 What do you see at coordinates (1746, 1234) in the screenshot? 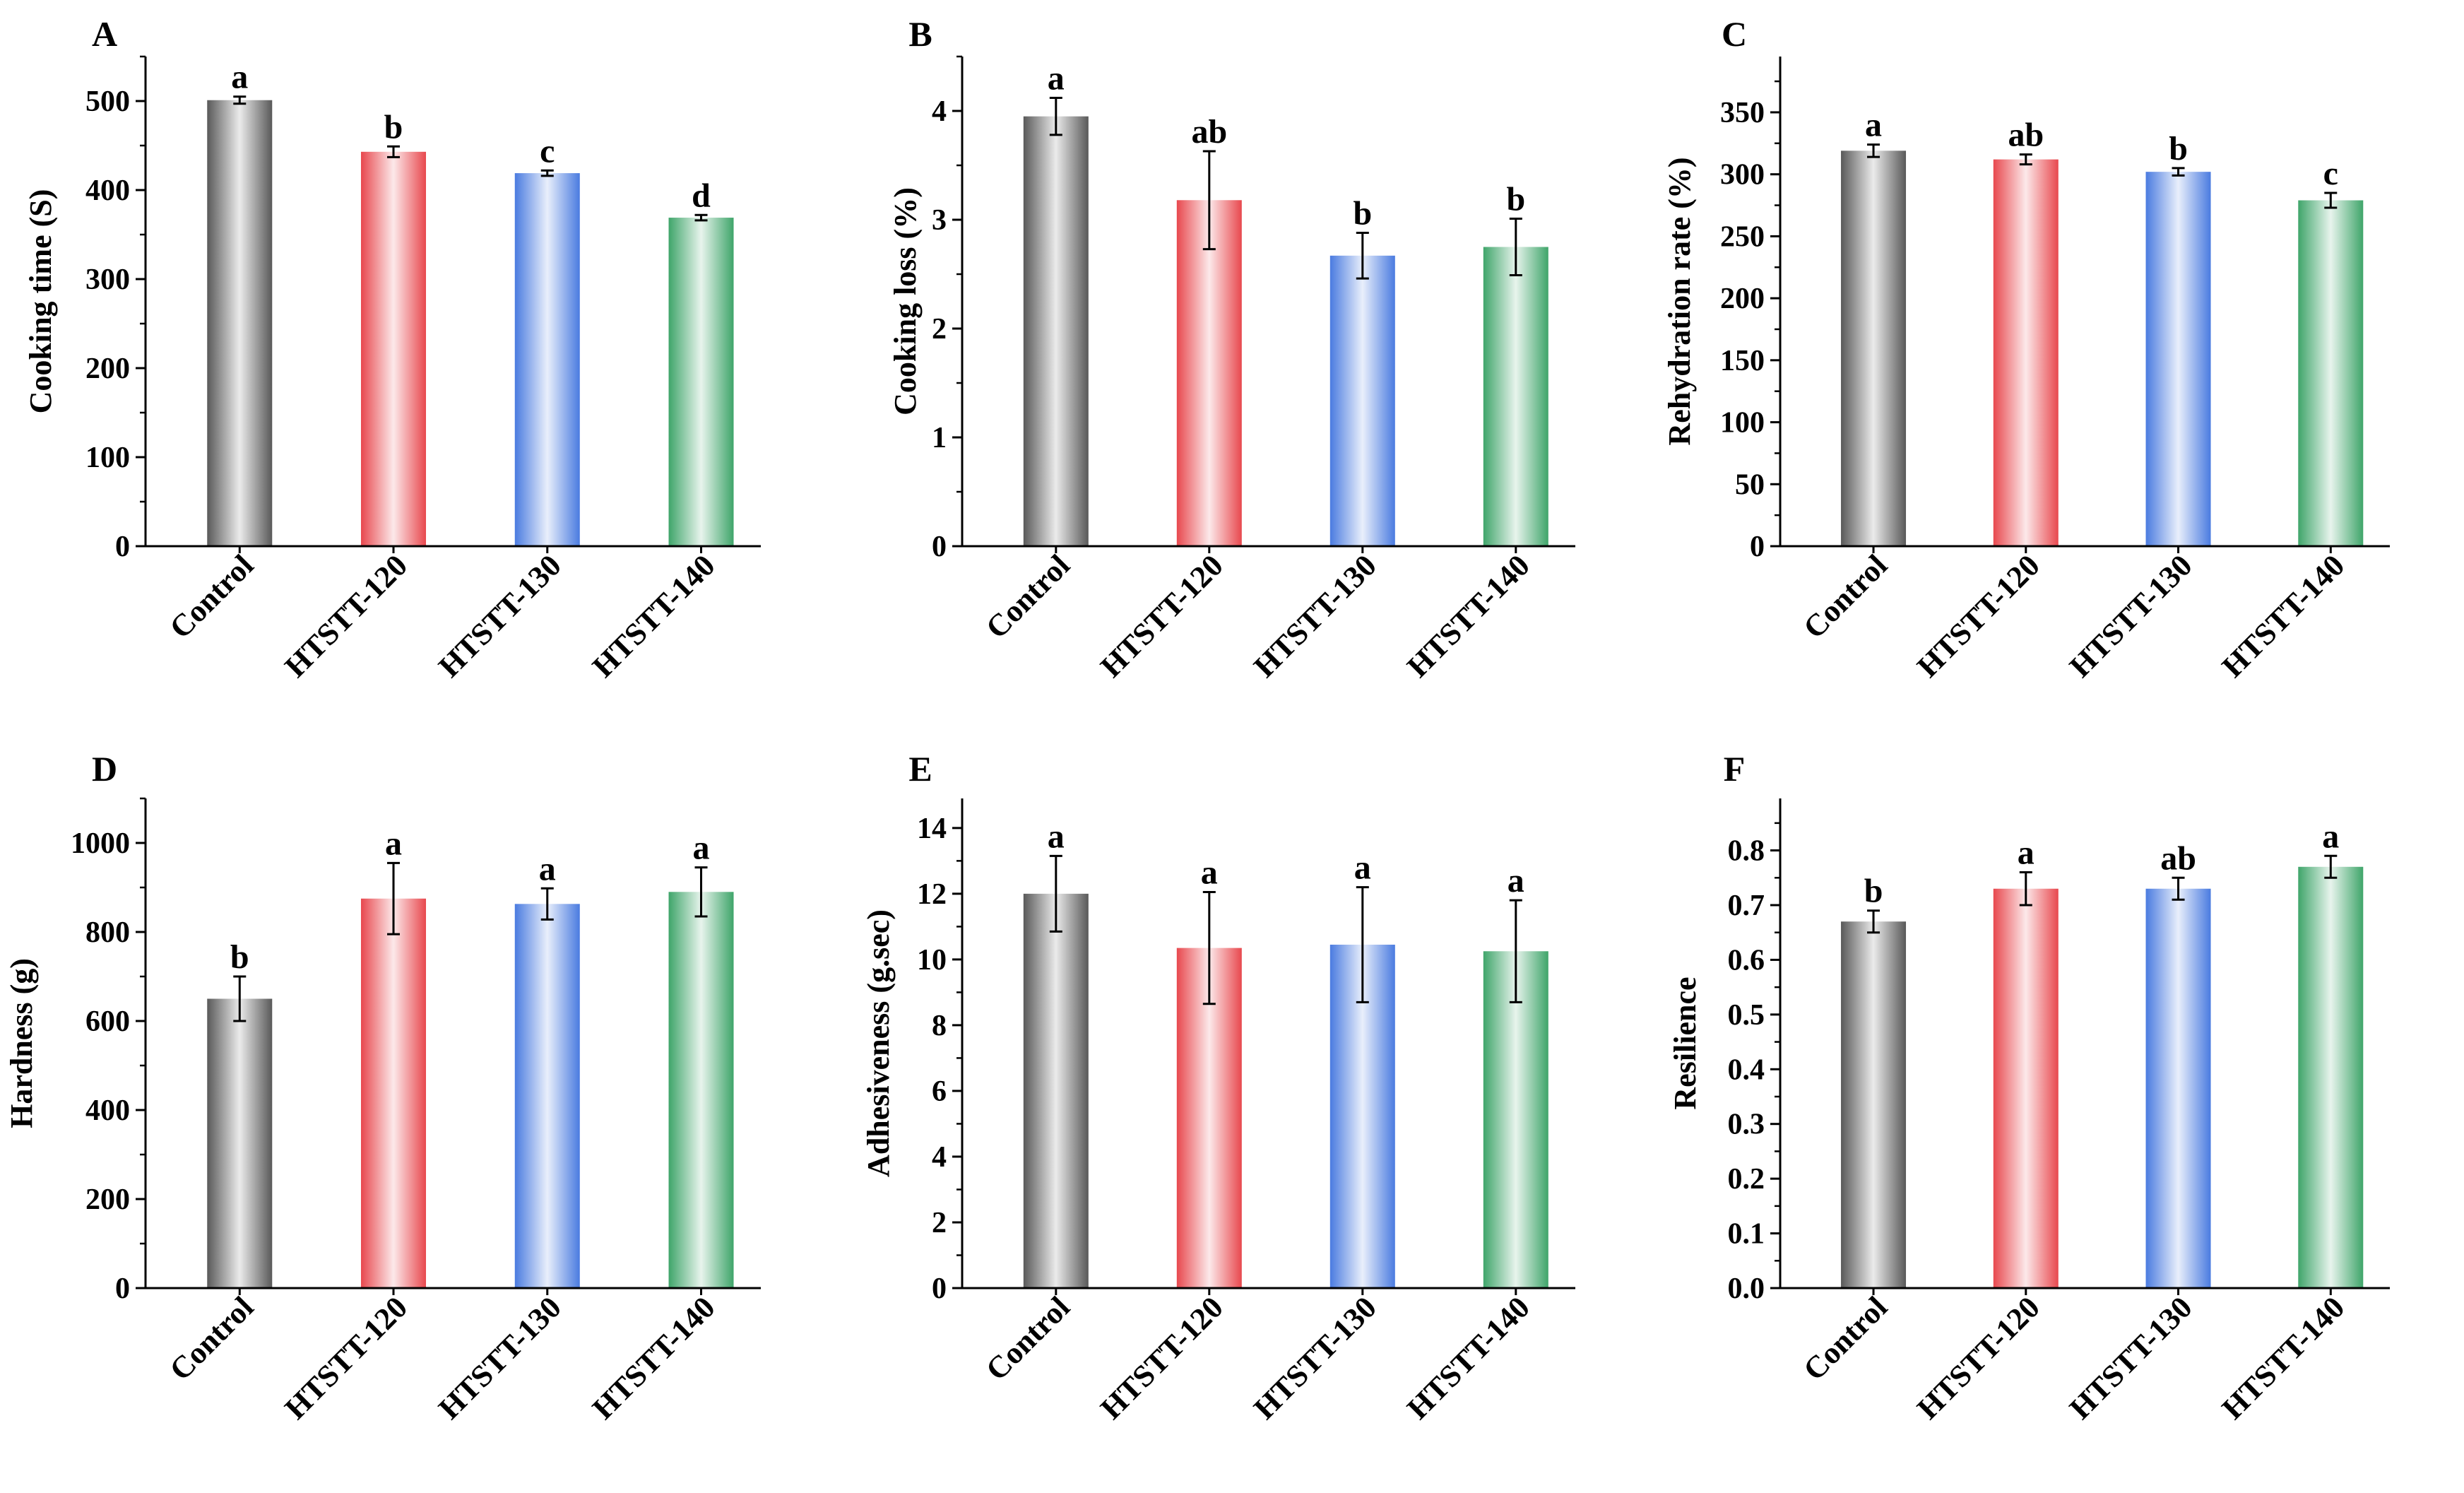
I see `y-tick-label: 0.1` at bounding box center [1746, 1234].